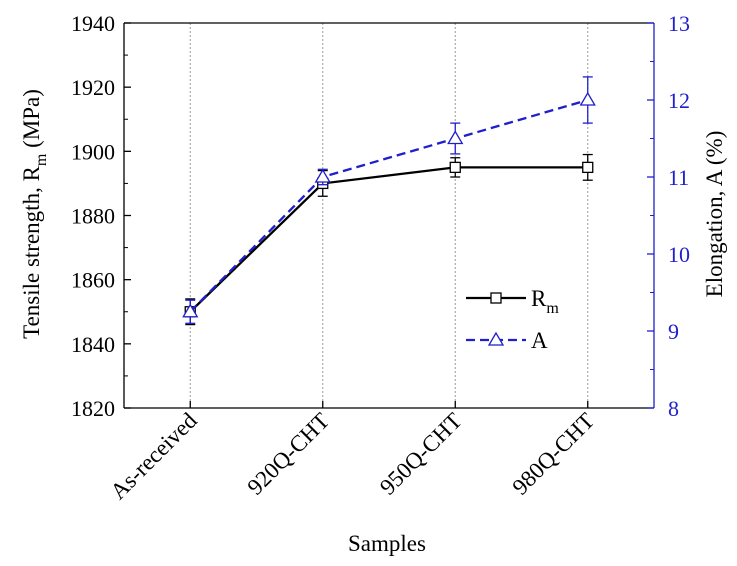 Image resolution: width=737 pixels, height=566 pixels. What do you see at coordinates (496, 338) in the screenshot?
I see `legend-marker-triangle` at bounding box center [496, 338].